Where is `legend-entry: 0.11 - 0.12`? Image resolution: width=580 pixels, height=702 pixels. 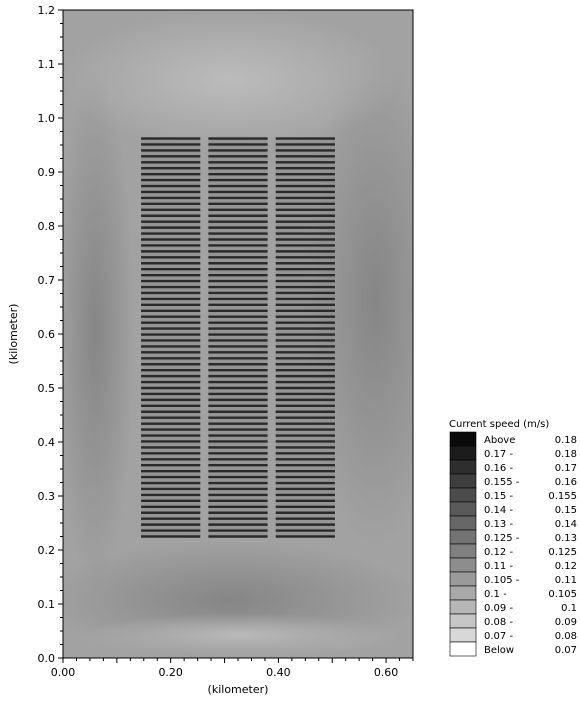 legend-entry: 0.11 - 0.12 is located at coordinates (513, 565).